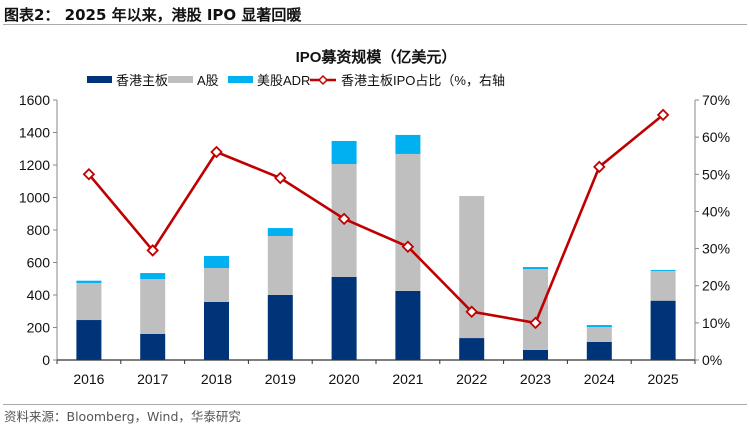 The width and height of the screenshot is (750, 432). Describe the element at coordinates (283, 80) in the screenshot. I see `legend-label-2: 美股ADR` at that location.